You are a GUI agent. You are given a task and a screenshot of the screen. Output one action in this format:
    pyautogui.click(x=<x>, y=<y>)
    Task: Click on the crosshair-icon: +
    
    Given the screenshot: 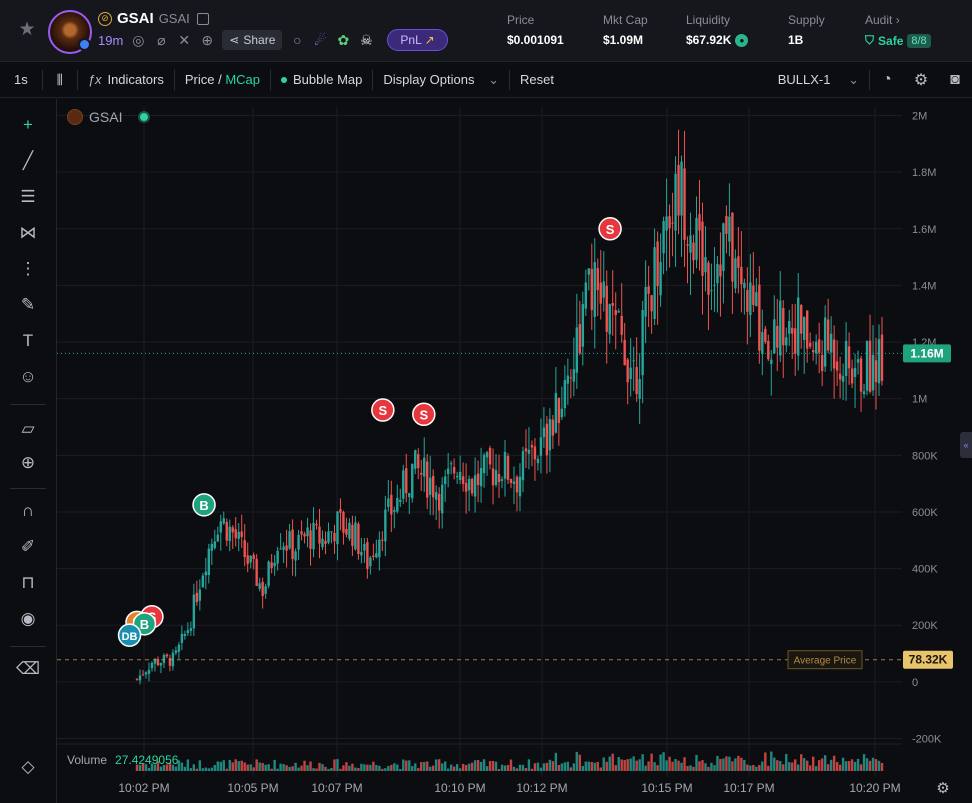 What is the action you would take?
    pyautogui.click(x=28, y=124)
    